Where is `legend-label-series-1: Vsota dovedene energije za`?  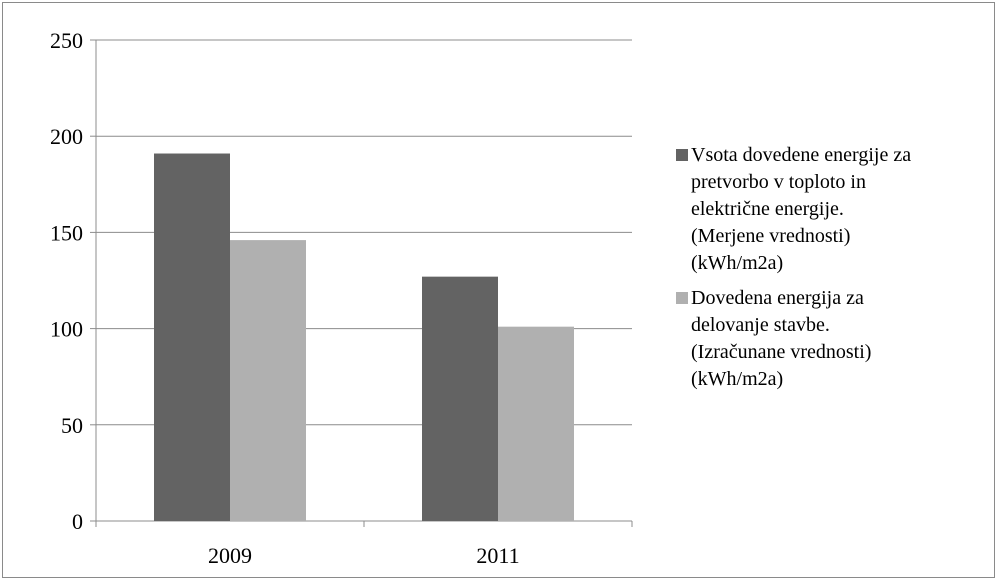
legend-label-series-1: Vsota dovedene energije za is located at coordinates (801, 155).